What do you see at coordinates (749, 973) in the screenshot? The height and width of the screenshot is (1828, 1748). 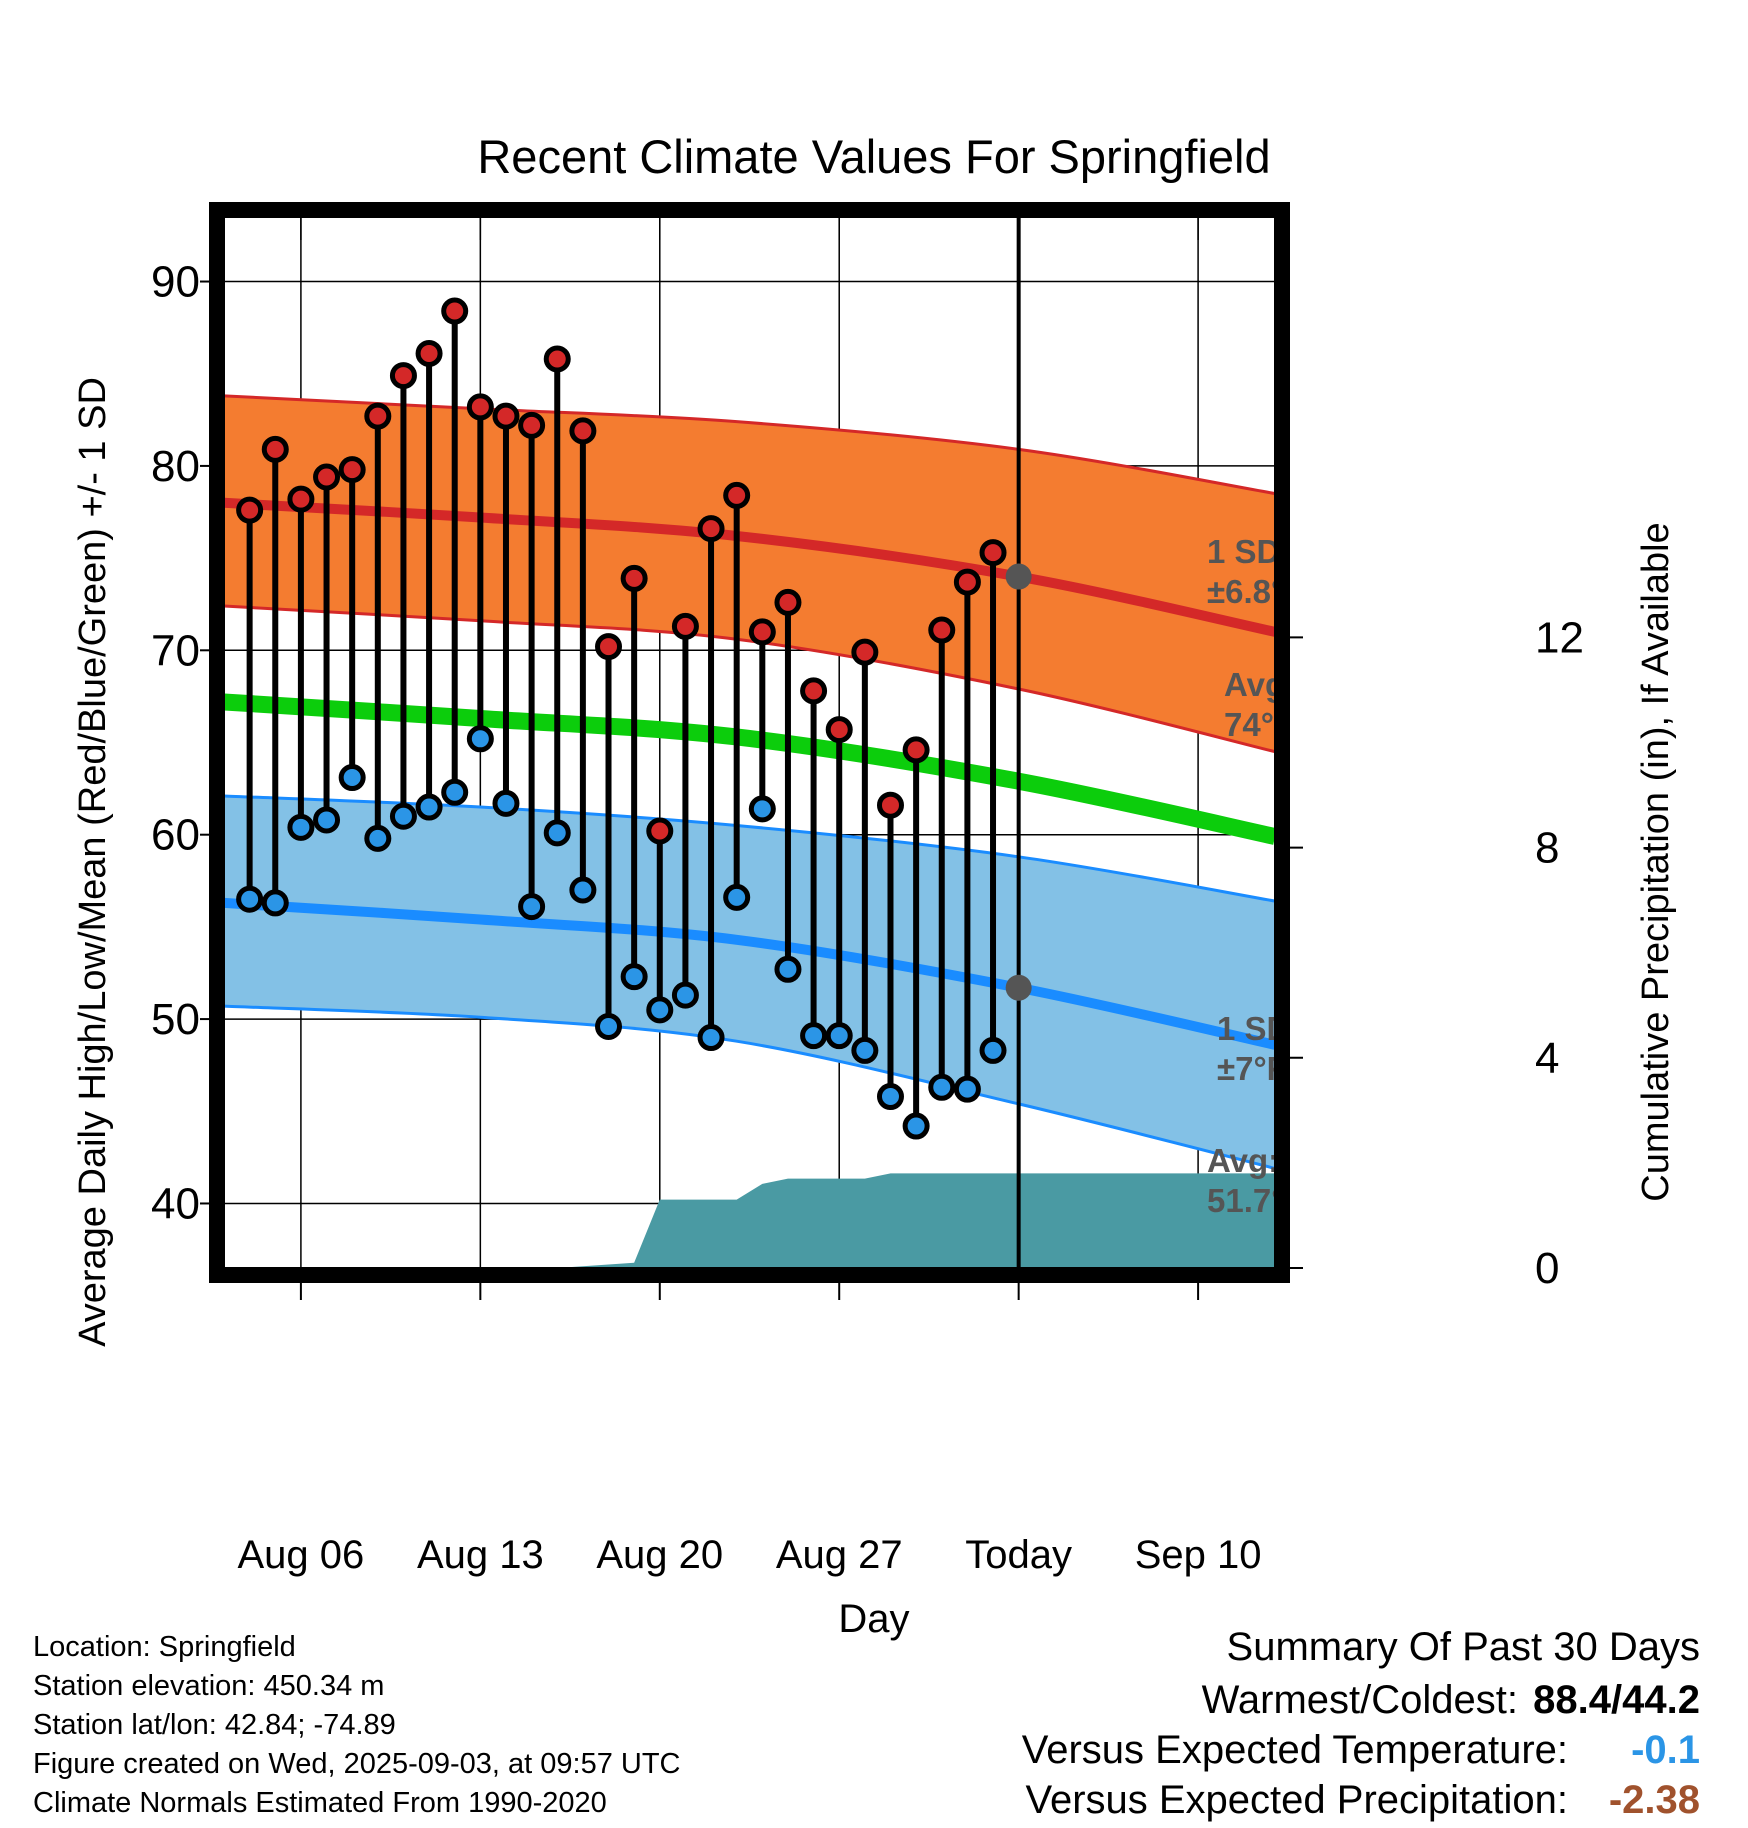 I see `normal-low-mean-line` at bounding box center [749, 973].